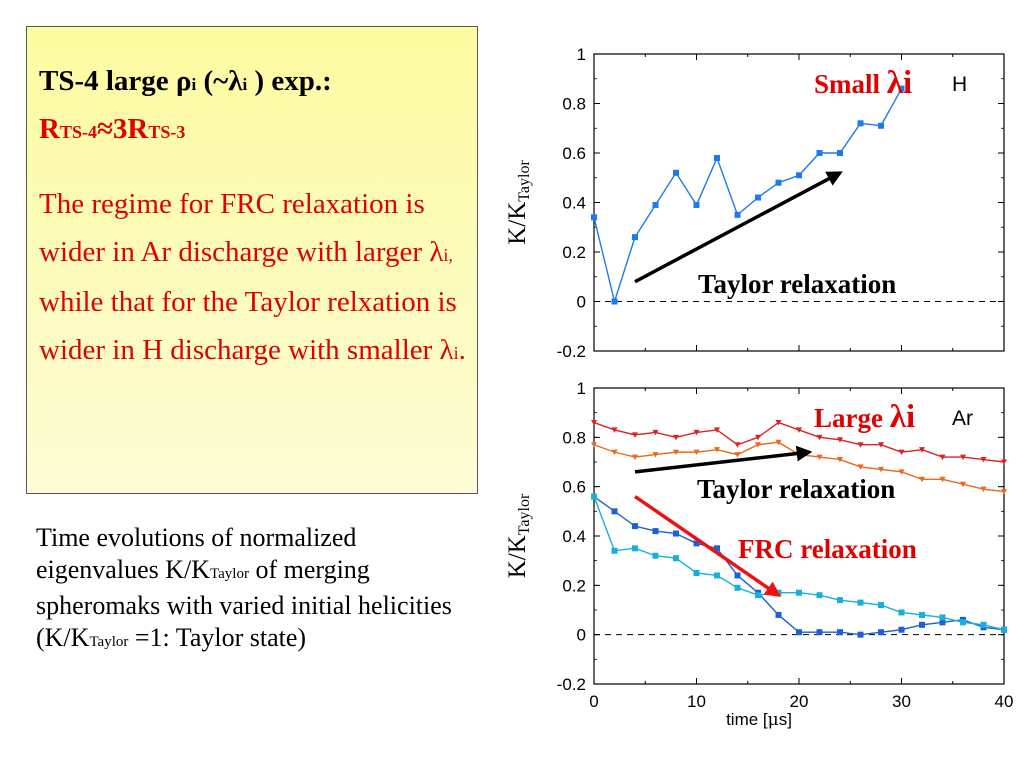 The height and width of the screenshot is (768, 1024). I want to click on x-label-suffix: s], so click(785, 719).